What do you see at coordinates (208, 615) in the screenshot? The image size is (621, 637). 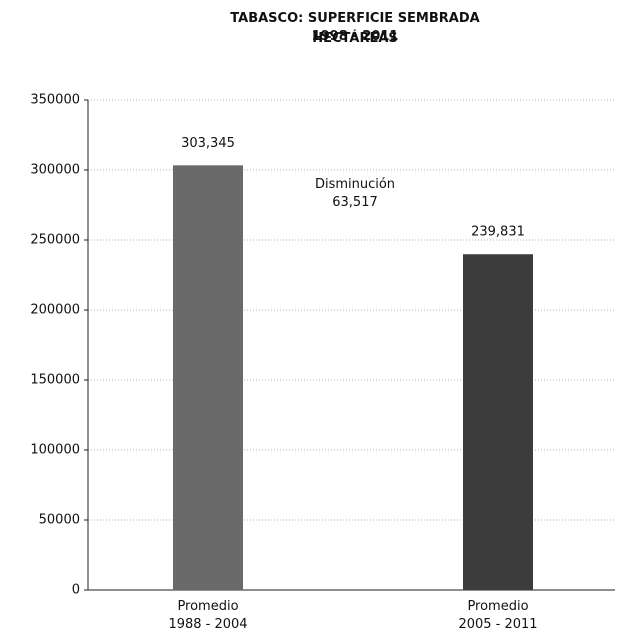 I see `x-tick-label: Promedio 1988 - 2004` at bounding box center [208, 615].